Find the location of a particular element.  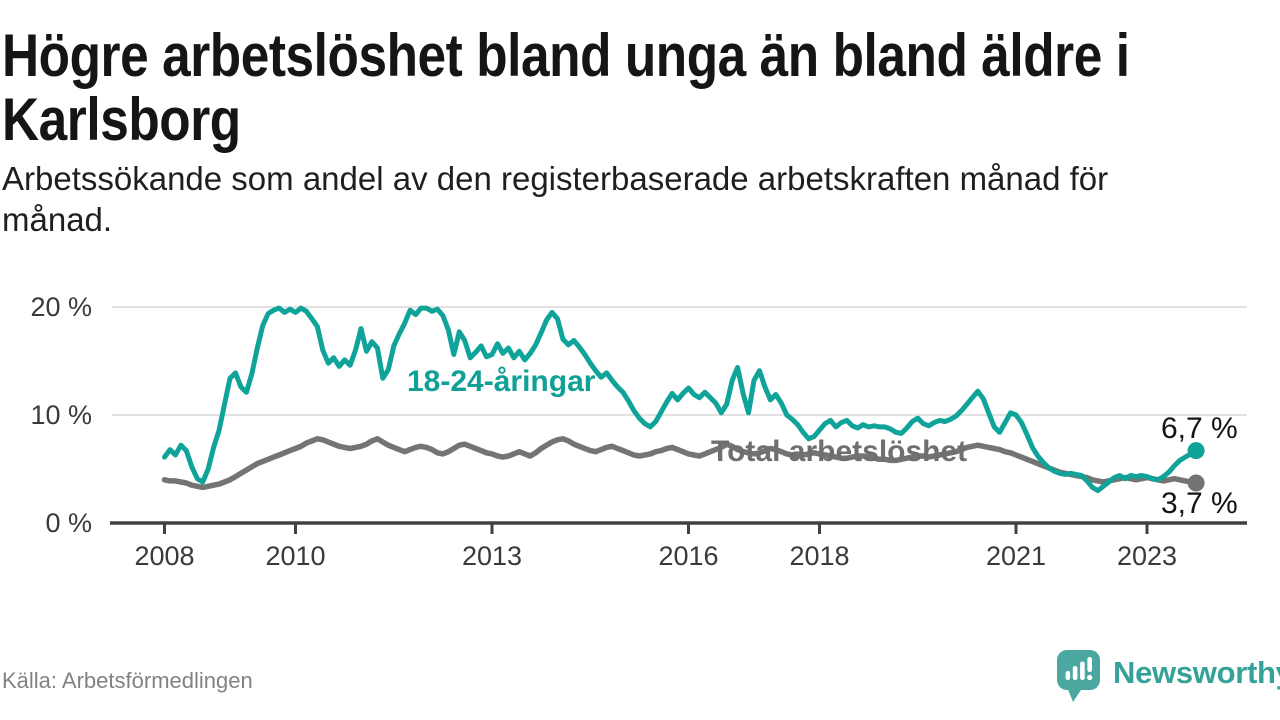

x-axis-label: 2013 is located at coordinates (492, 556).